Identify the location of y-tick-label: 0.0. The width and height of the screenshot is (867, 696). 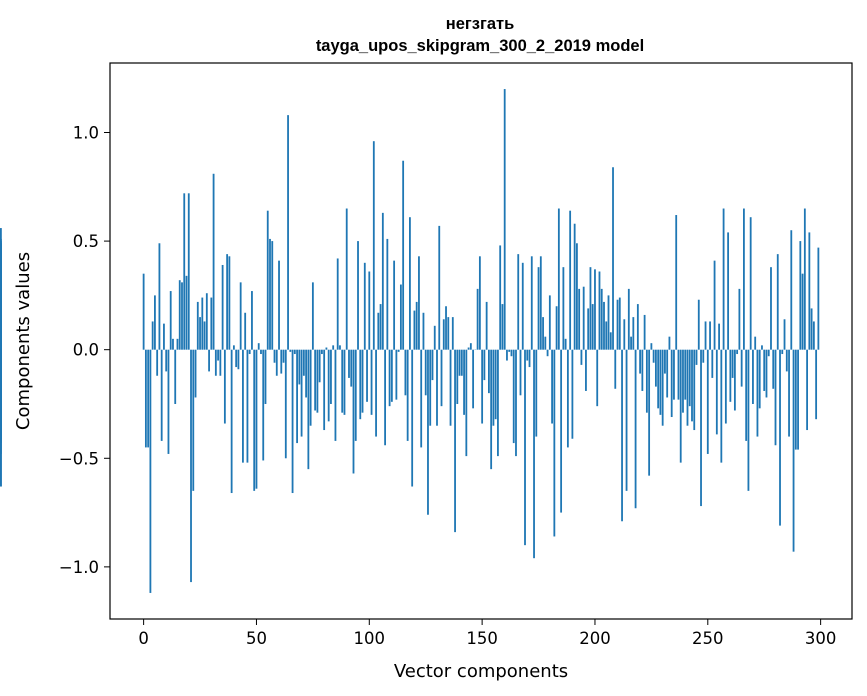
(86, 350).